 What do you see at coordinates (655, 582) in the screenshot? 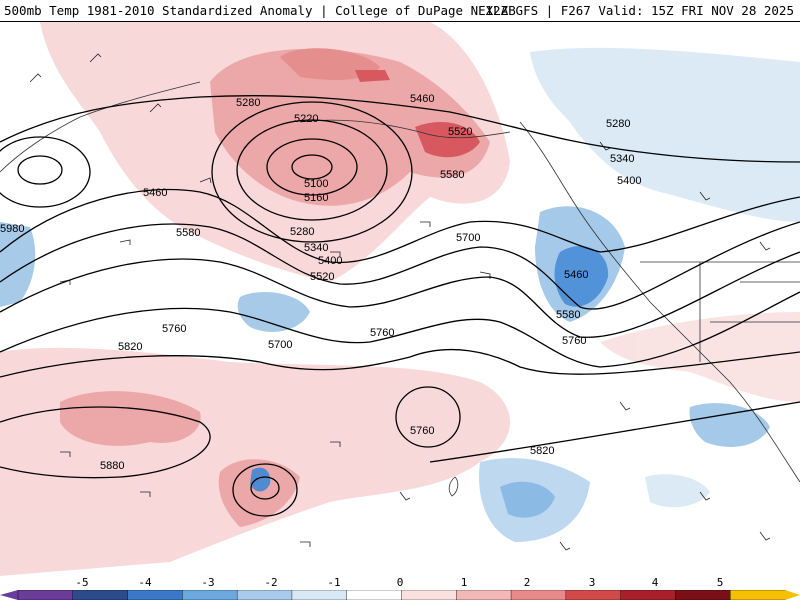
I see `colorbar-tick-label: 4` at bounding box center [655, 582].